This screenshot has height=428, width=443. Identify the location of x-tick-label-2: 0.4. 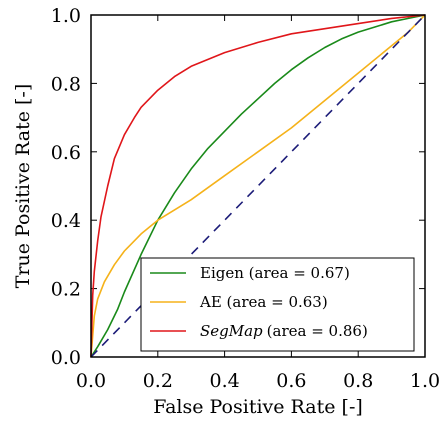
(224, 381).